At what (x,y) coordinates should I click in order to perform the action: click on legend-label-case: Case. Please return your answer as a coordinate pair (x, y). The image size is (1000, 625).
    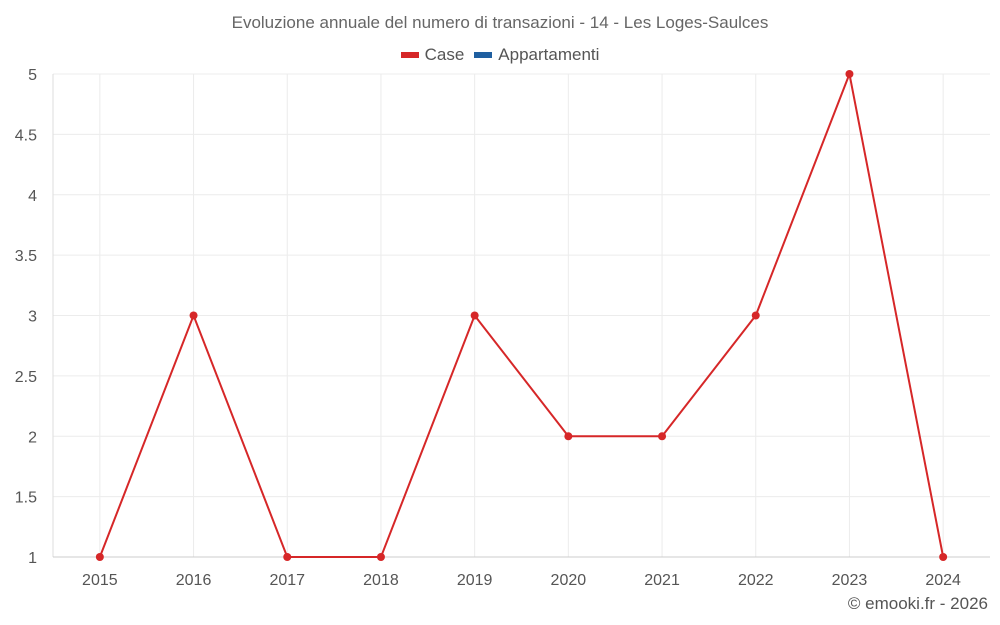
    Looking at the image, I should click on (444, 54).